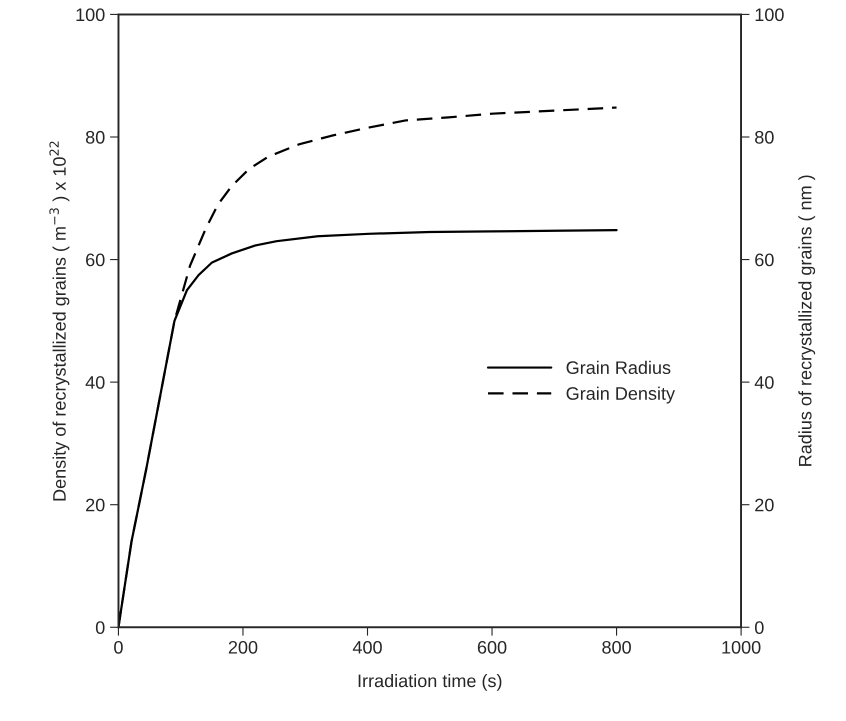  What do you see at coordinates (764, 382) in the screenshot?
I see `y2-tick-label: 40` at bounding box center [764, 382].